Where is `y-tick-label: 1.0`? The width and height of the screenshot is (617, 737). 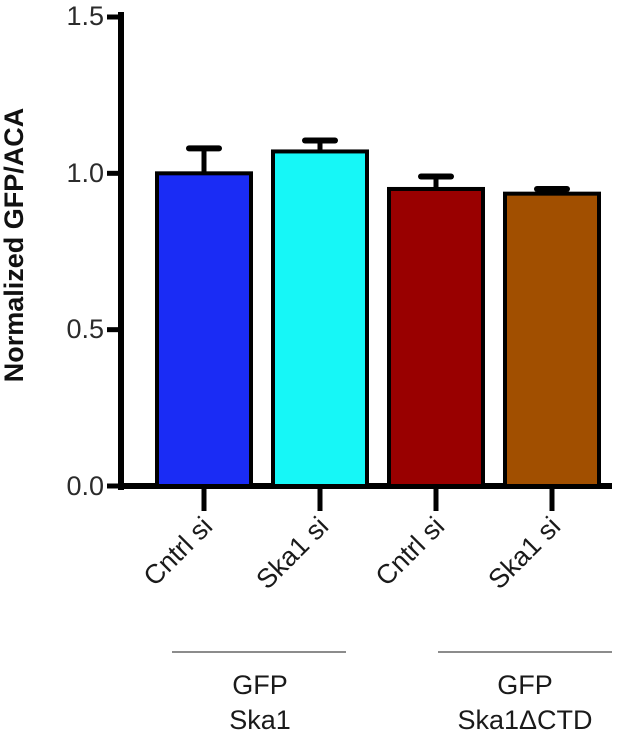
y-tick-label: 1.0 is located at coordinates (85, 173).